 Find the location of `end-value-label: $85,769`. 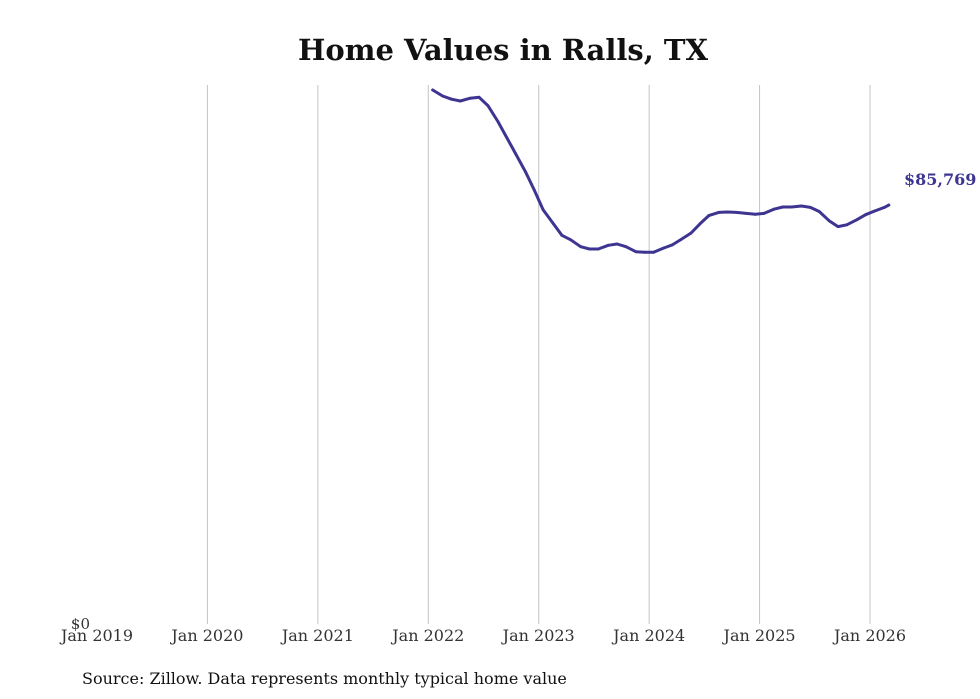

end-value-label: $85,769 is located at coordinates (940, 179).